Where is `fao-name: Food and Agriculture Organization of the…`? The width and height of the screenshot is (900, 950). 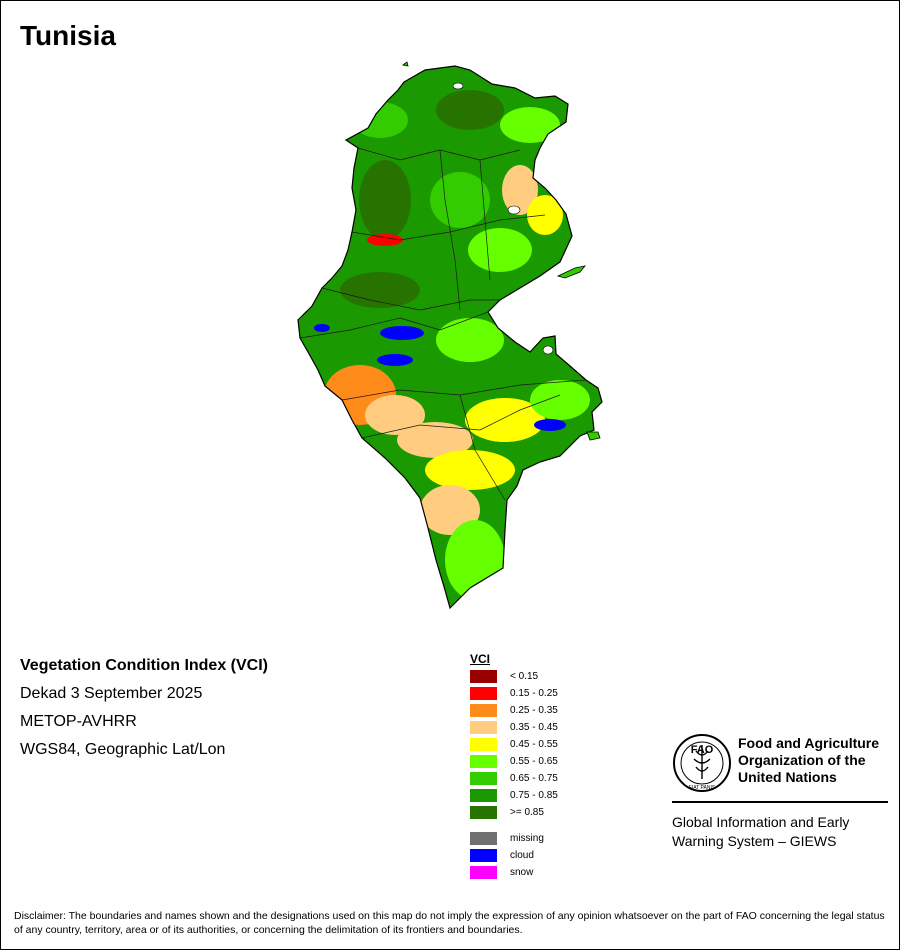
fao-name: Food and Agriculture Organization of the… is located at coordinates (813, 760).